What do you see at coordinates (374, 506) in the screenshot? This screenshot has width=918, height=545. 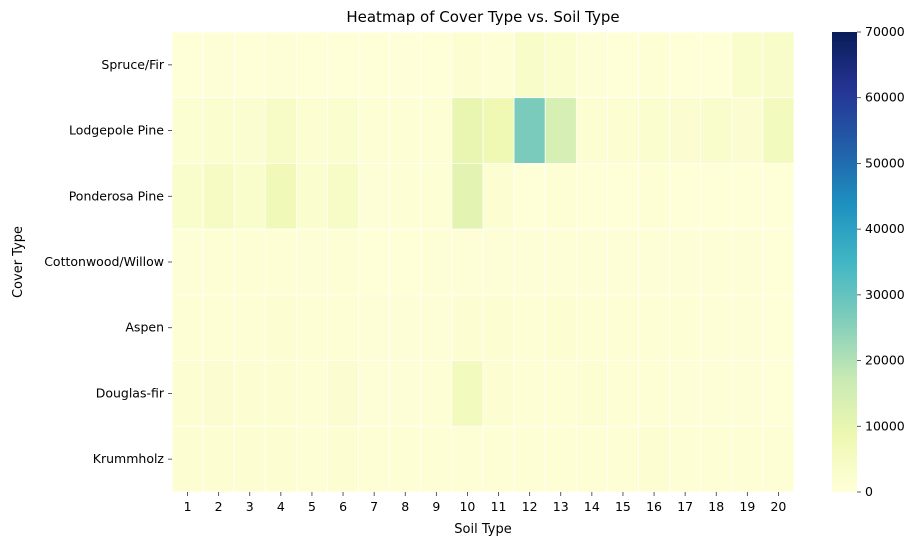 I see `x-tick-label: 7` at bounding box center [374, 506].